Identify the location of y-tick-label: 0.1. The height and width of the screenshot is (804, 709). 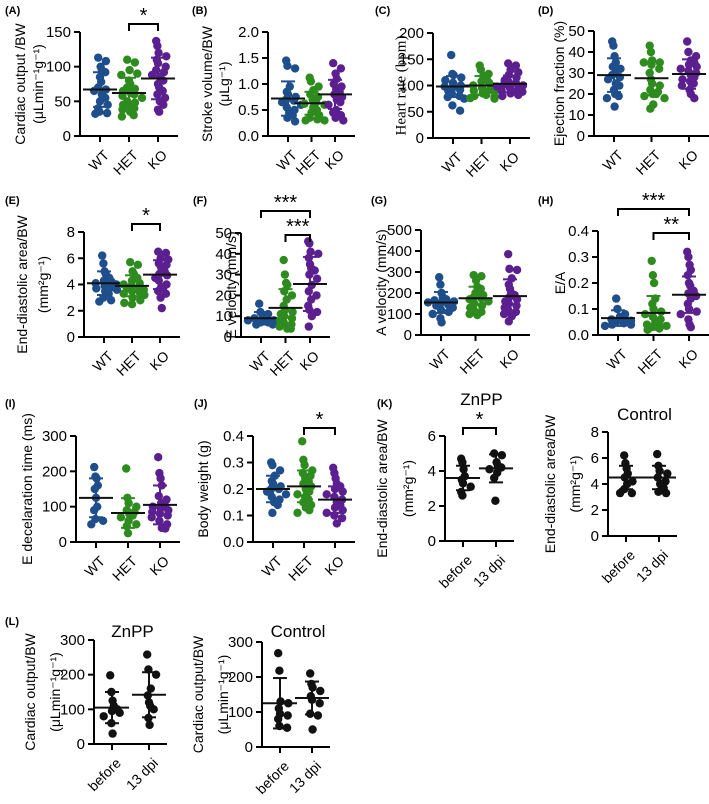
(578, 309).